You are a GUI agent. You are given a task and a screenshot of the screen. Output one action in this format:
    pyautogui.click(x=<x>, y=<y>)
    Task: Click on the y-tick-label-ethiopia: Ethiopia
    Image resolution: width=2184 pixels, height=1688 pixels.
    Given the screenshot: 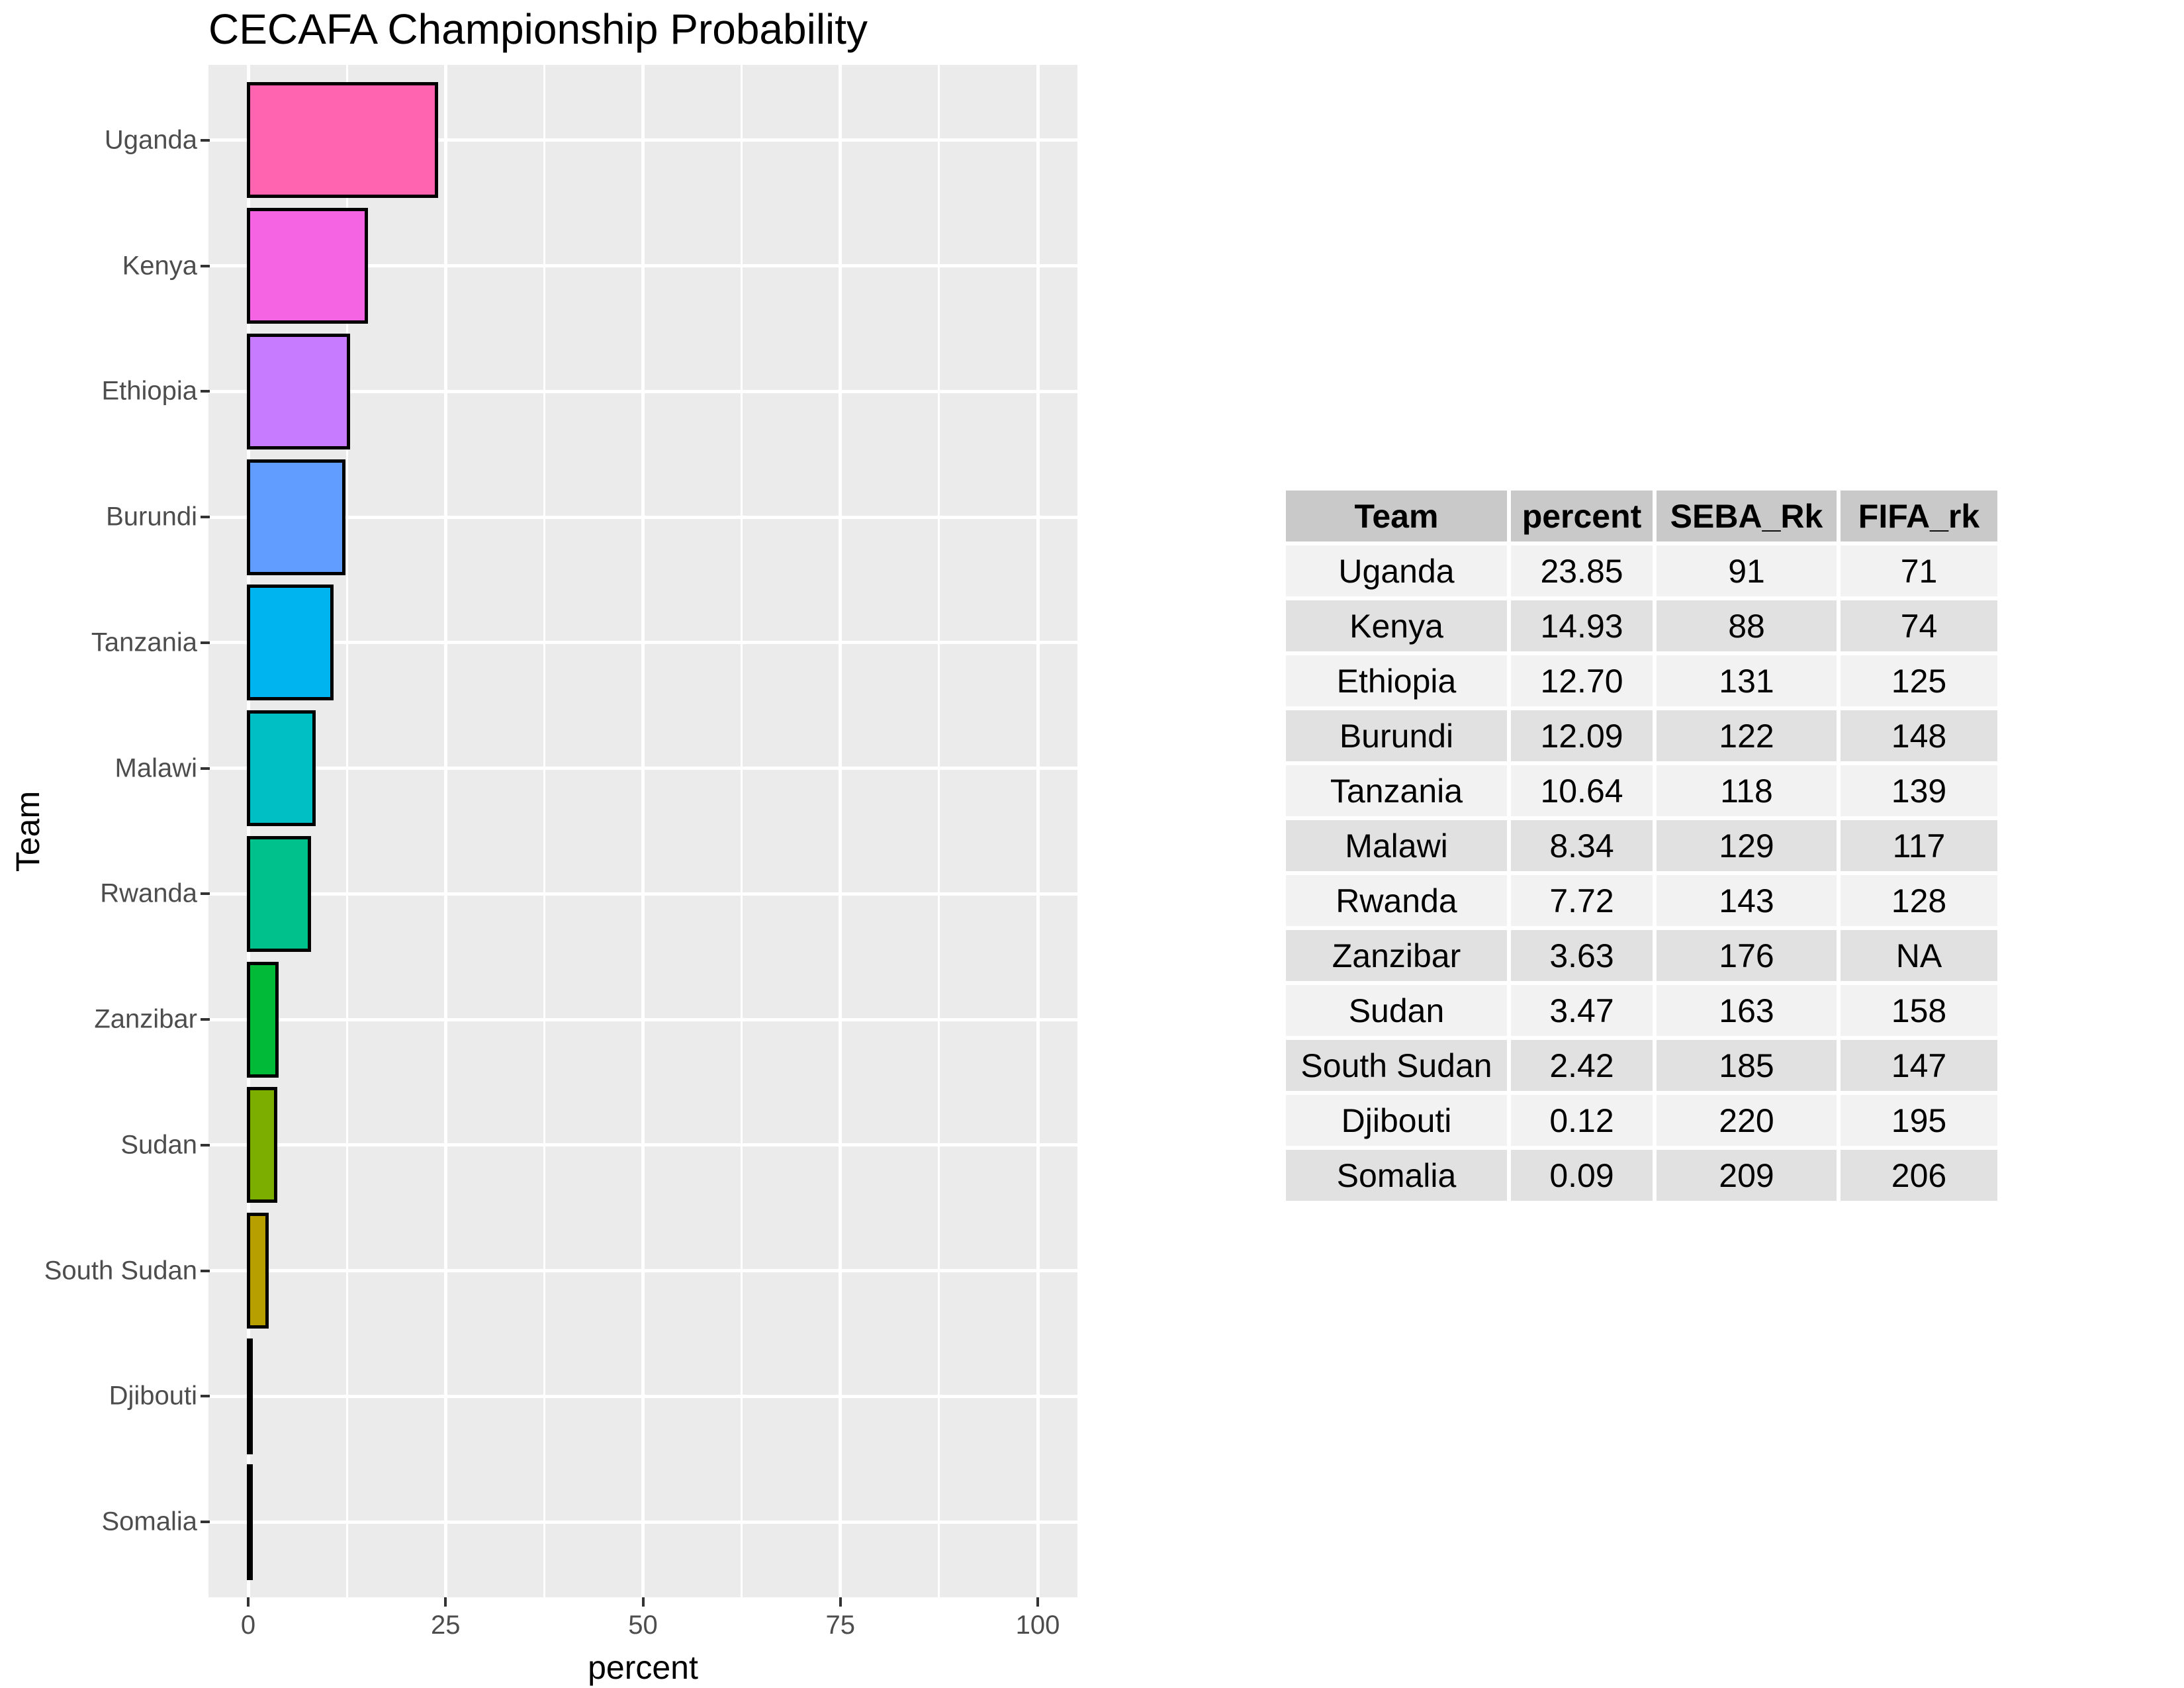 What is the action you would take?
    pyautogui.click(x=149, y=391)
    